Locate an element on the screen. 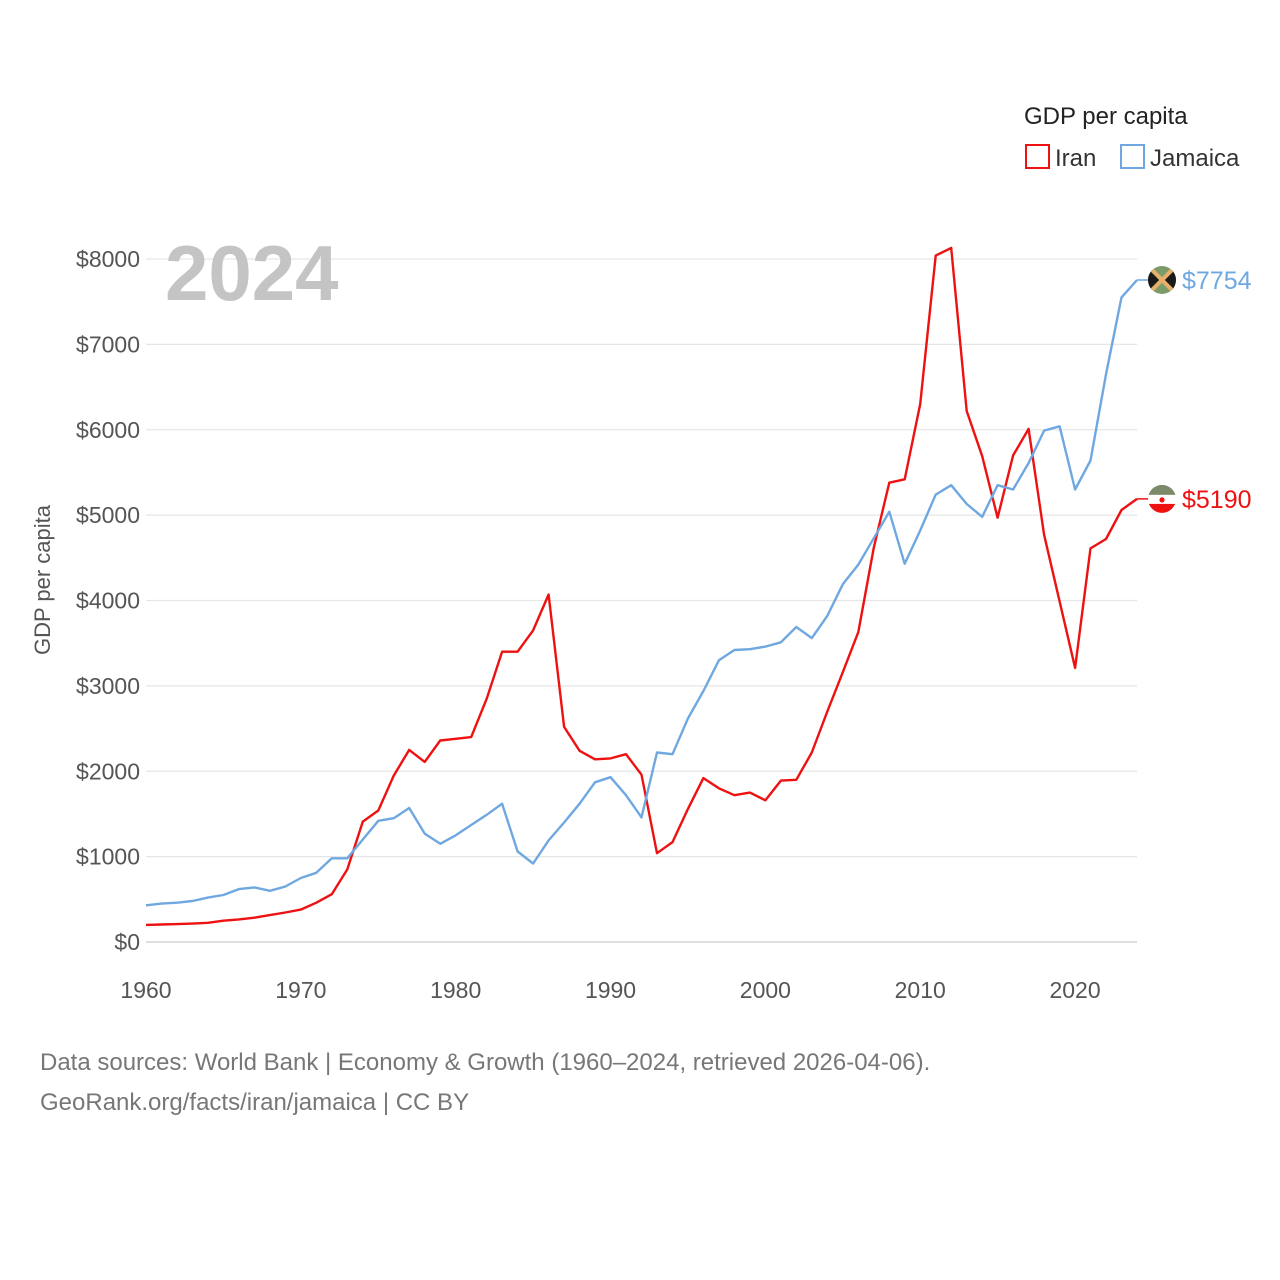 The height and width of the screenshot is (1280, 1280). y-tick-label: $8000 is located at coordinates (108, 259).